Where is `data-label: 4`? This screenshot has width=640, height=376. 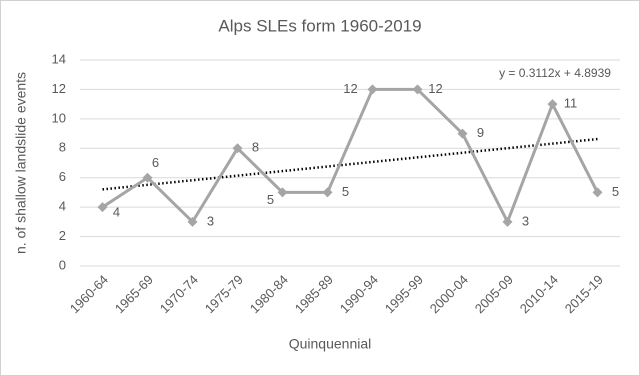 data-label: 4 is located at coordinates (116, 212).